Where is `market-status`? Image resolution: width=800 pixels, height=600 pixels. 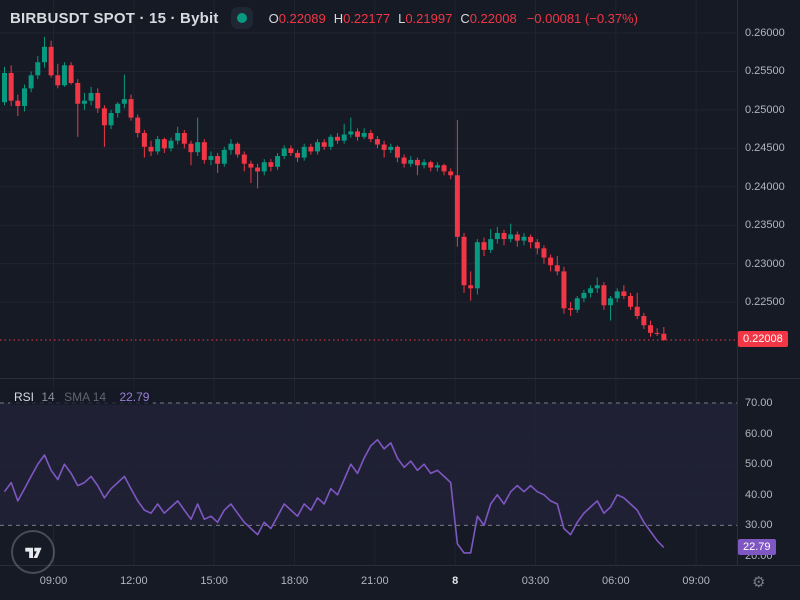
market-status is located at coordinates (241, 18).